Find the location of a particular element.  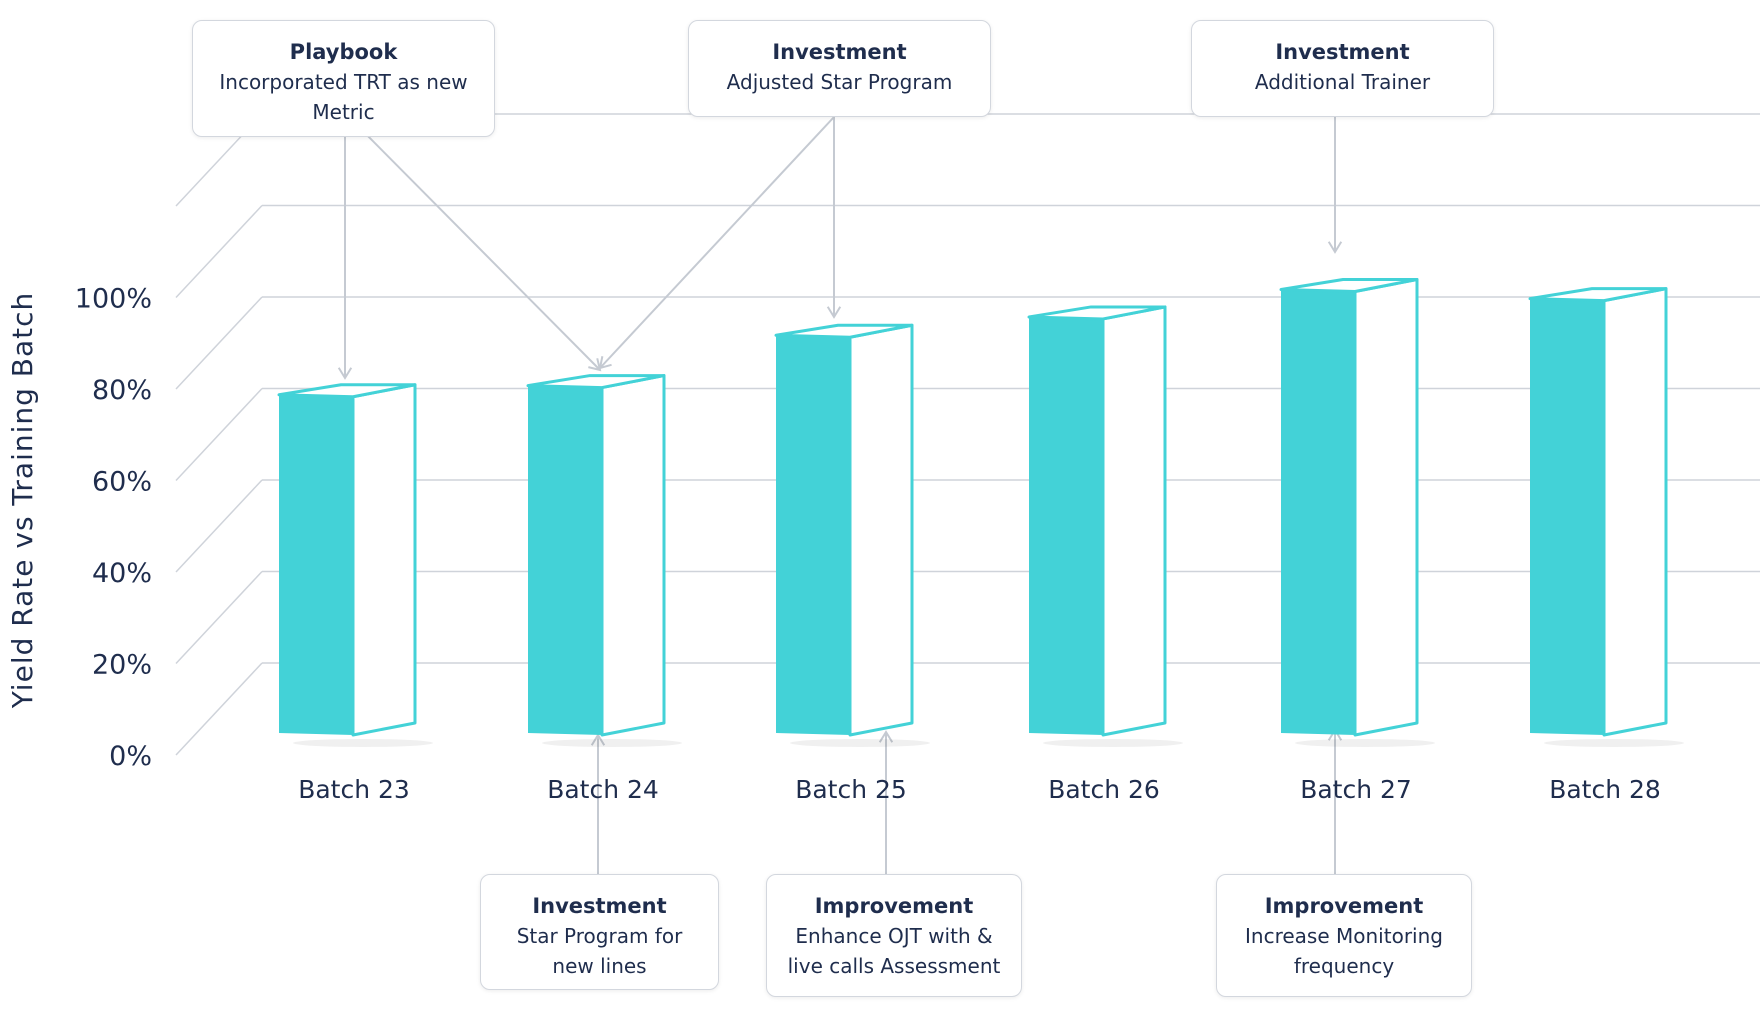

x-category-label: Batch 24 is located at coordinates (603, 789).